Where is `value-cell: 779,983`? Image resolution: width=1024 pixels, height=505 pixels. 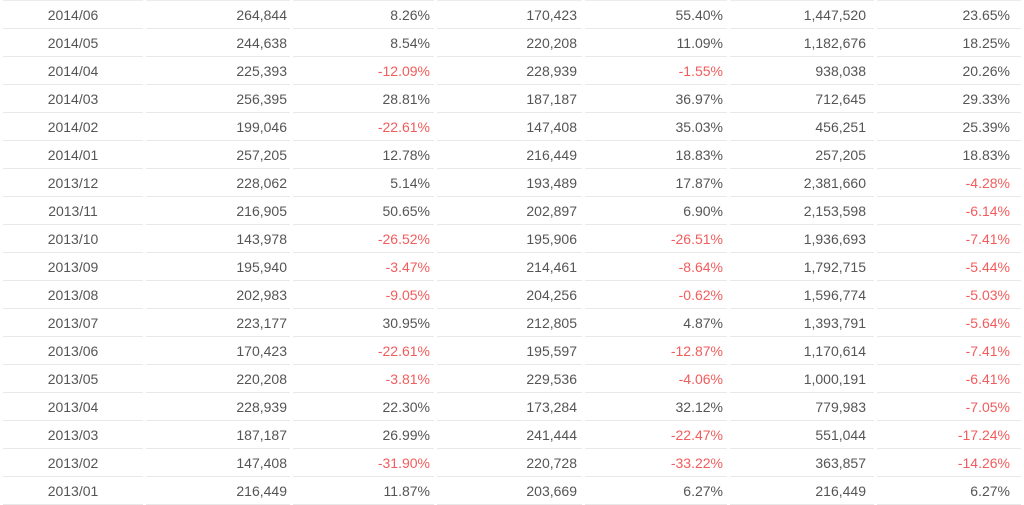 value-cell: 779,983 is located at coordinates (802, 407).